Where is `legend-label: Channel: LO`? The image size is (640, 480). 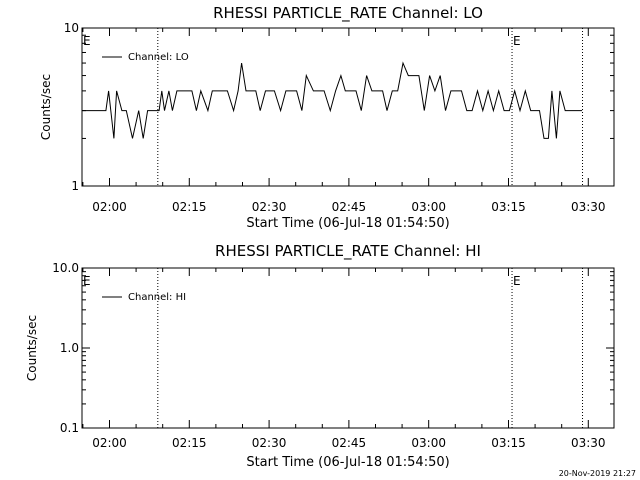 legend-label: Channel: LO is located at coordinates (158, 57).